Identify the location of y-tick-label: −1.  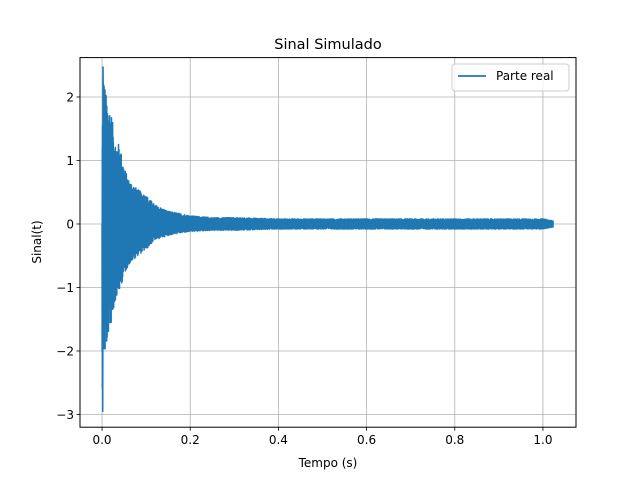
(65, 288).